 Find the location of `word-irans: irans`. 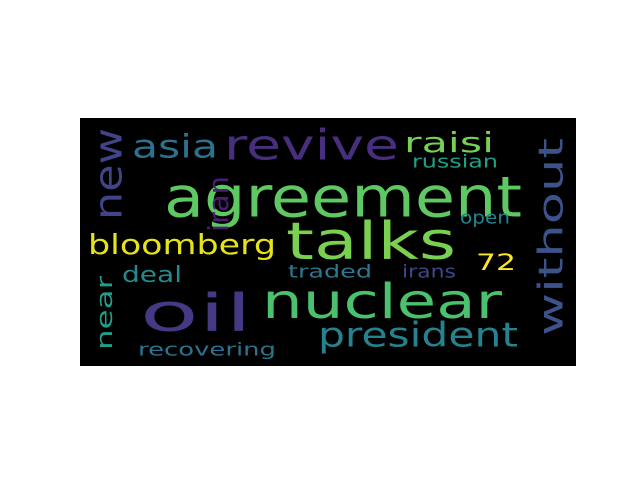

word-irans: irans is located at coordinates (429, 272).